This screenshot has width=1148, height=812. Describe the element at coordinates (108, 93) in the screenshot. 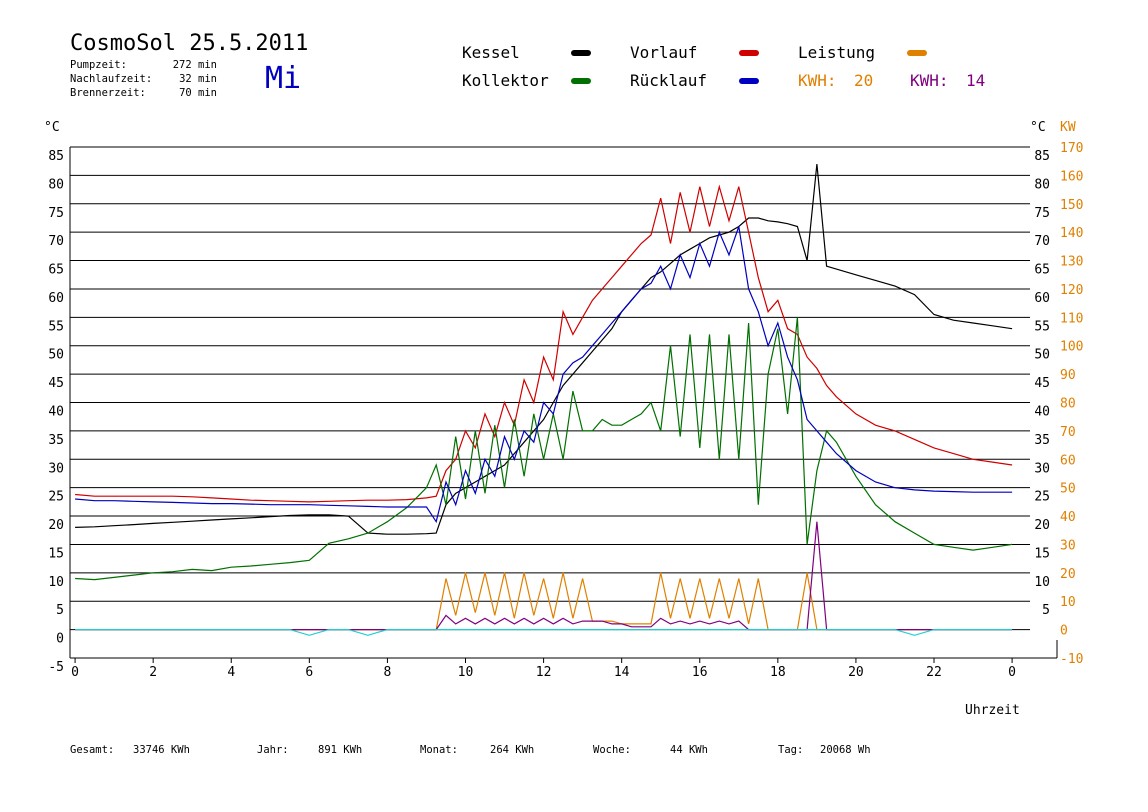

I see `stat-label: Brennerzeit:` at that location.